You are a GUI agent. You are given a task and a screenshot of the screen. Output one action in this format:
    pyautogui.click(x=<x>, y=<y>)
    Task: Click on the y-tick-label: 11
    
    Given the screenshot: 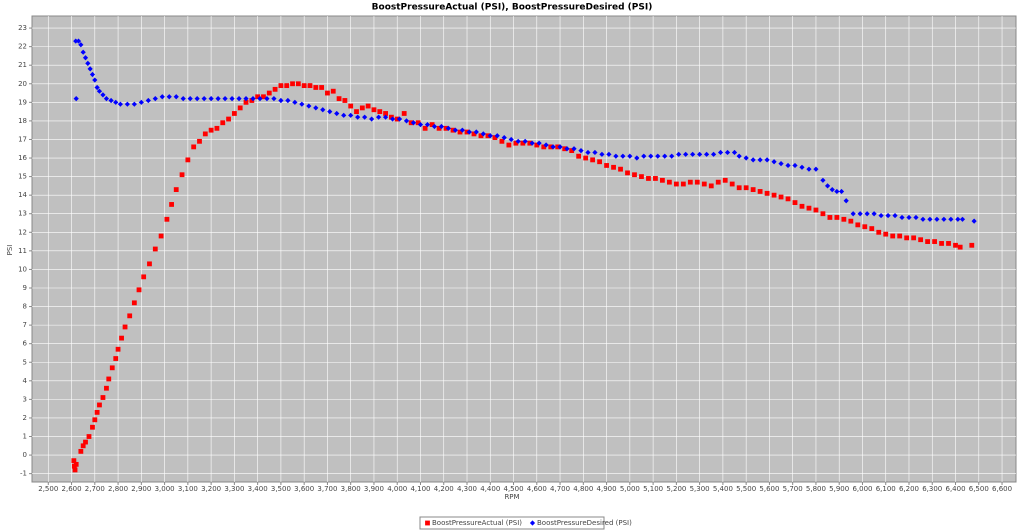 What is the action you would take?
    pyautogui.click(x=22, y=251)
    